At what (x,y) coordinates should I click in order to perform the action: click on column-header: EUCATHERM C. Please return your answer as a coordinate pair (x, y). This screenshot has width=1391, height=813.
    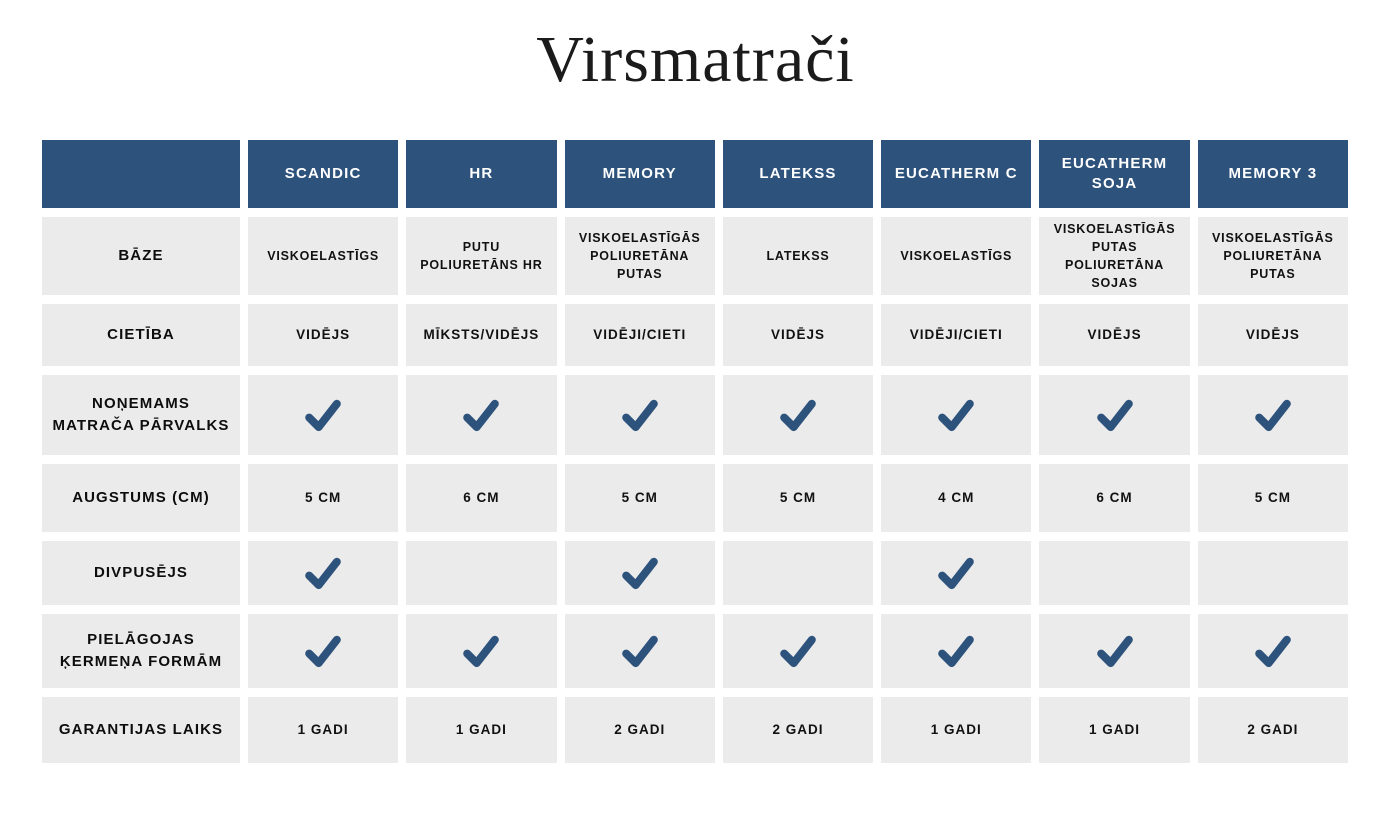
    Looking at the image, I should click on (956, 174).